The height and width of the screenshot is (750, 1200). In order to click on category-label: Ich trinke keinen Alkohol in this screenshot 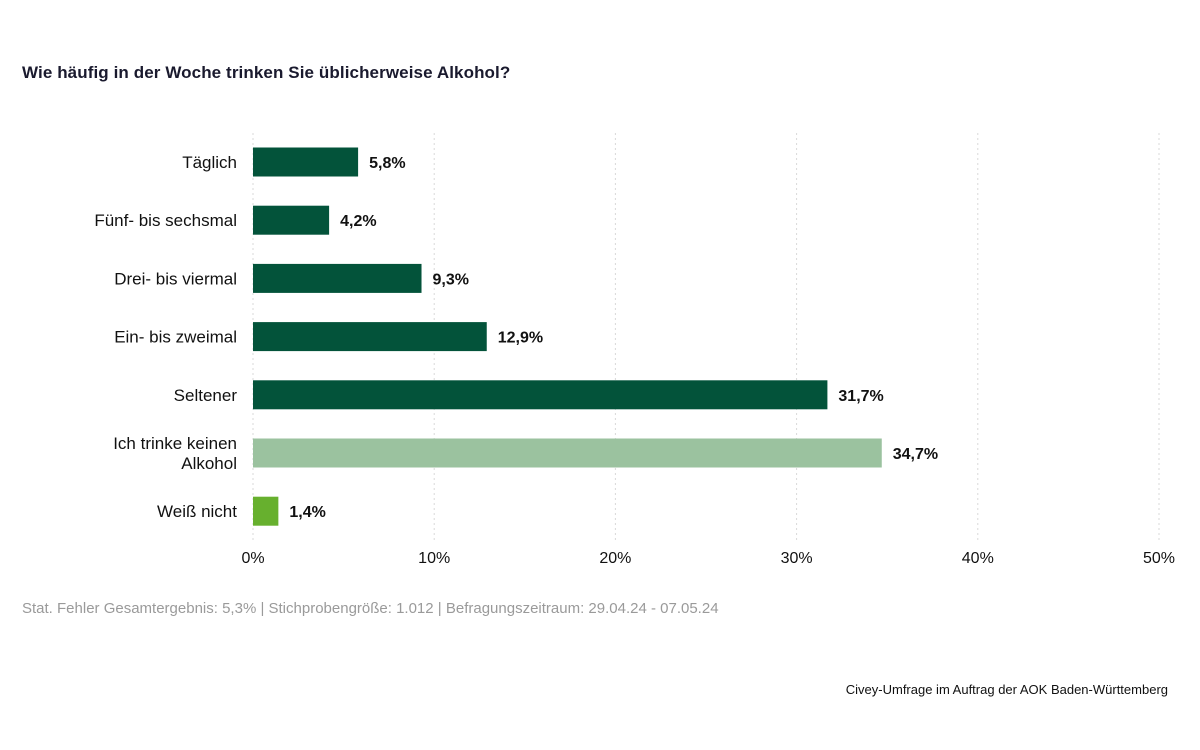, I will do `click(175, 453)`.